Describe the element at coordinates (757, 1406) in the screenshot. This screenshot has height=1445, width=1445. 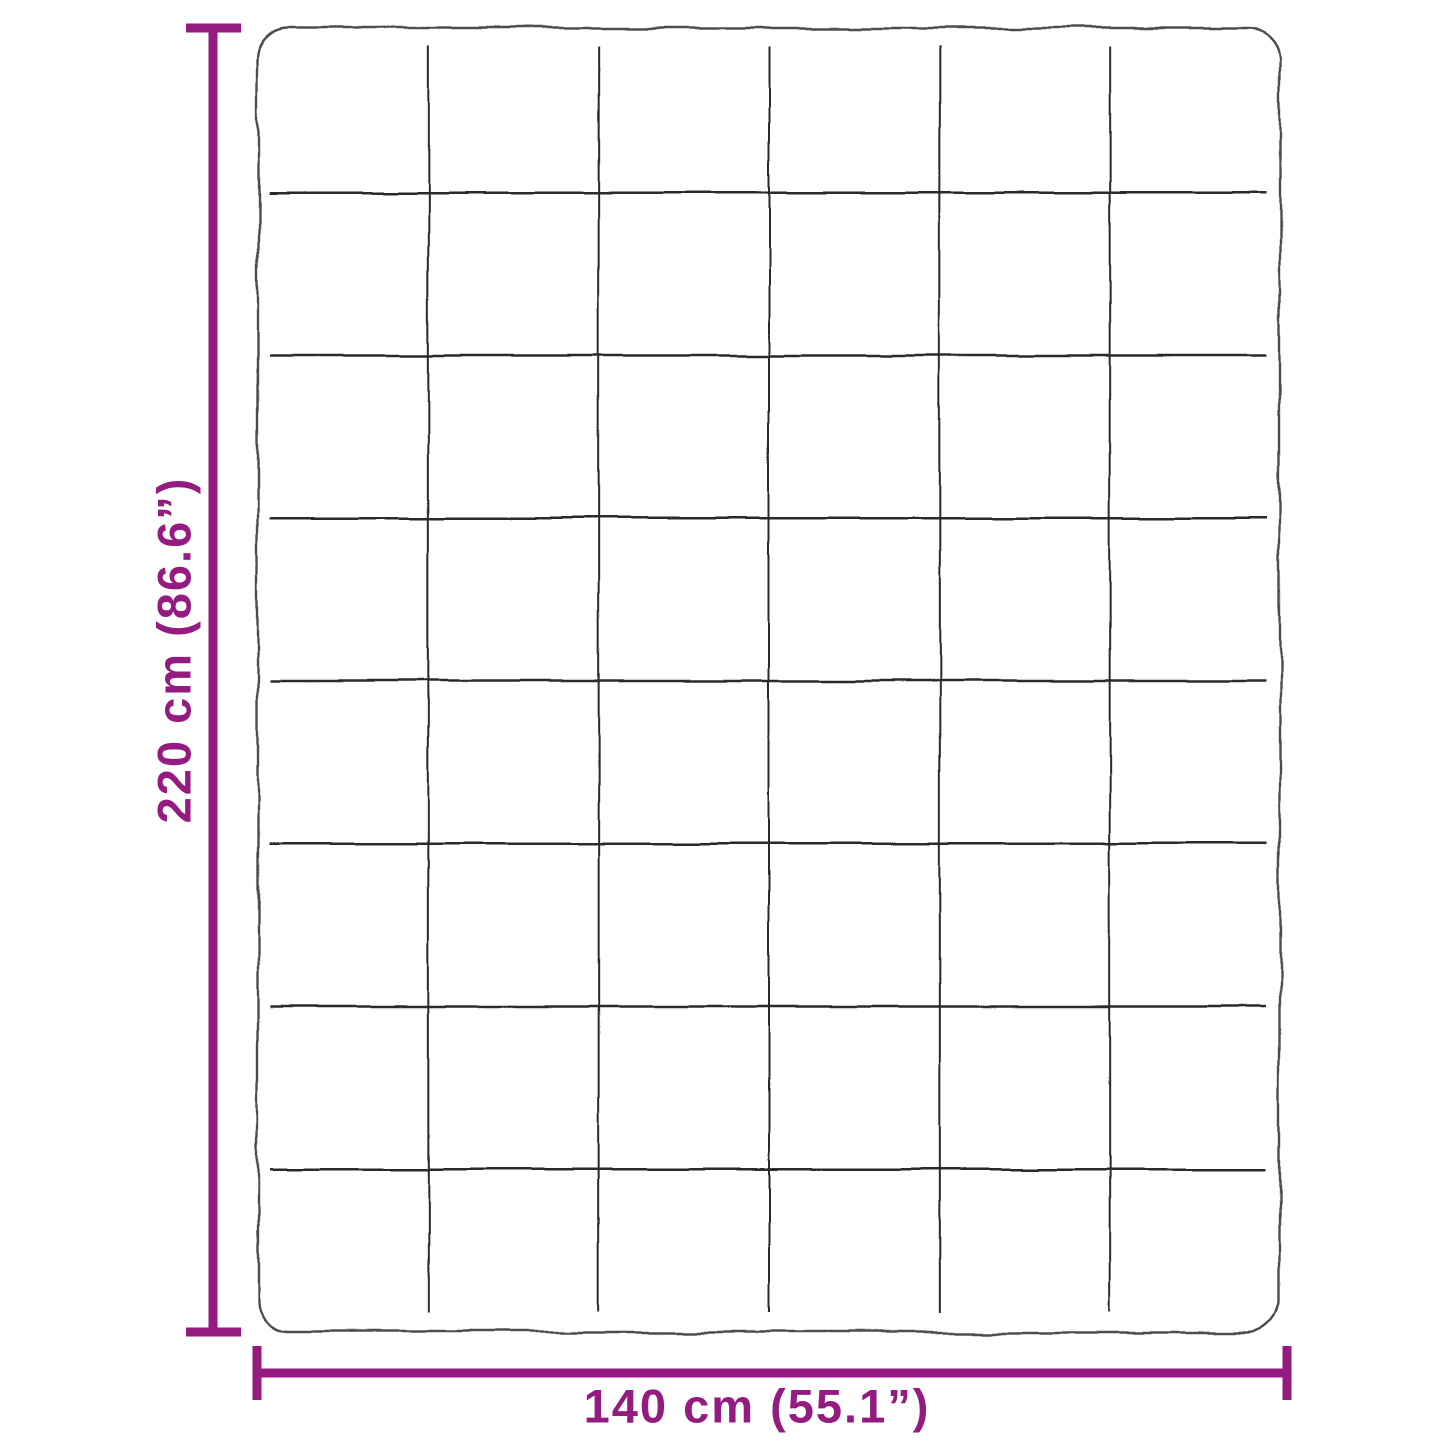
I see `width-dimension-label: 140 cm (55.1”)` at that location.